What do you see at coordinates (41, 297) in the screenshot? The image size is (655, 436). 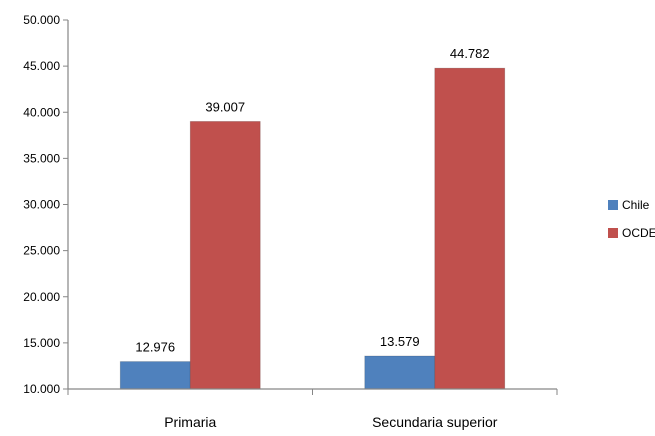 I see `y-tick-label: 20.000` at bounding box center [41, 297].